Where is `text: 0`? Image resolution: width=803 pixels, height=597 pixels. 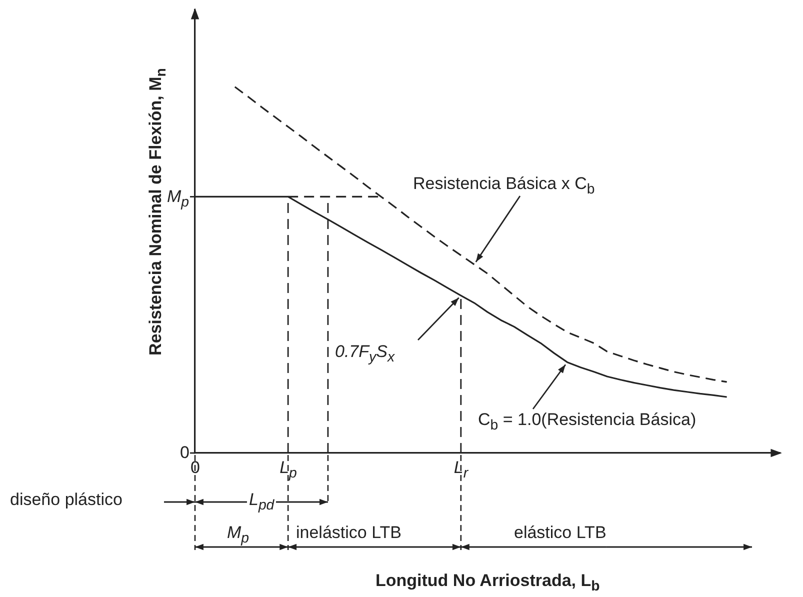 text: 0 is located at coordinates (185, 452).